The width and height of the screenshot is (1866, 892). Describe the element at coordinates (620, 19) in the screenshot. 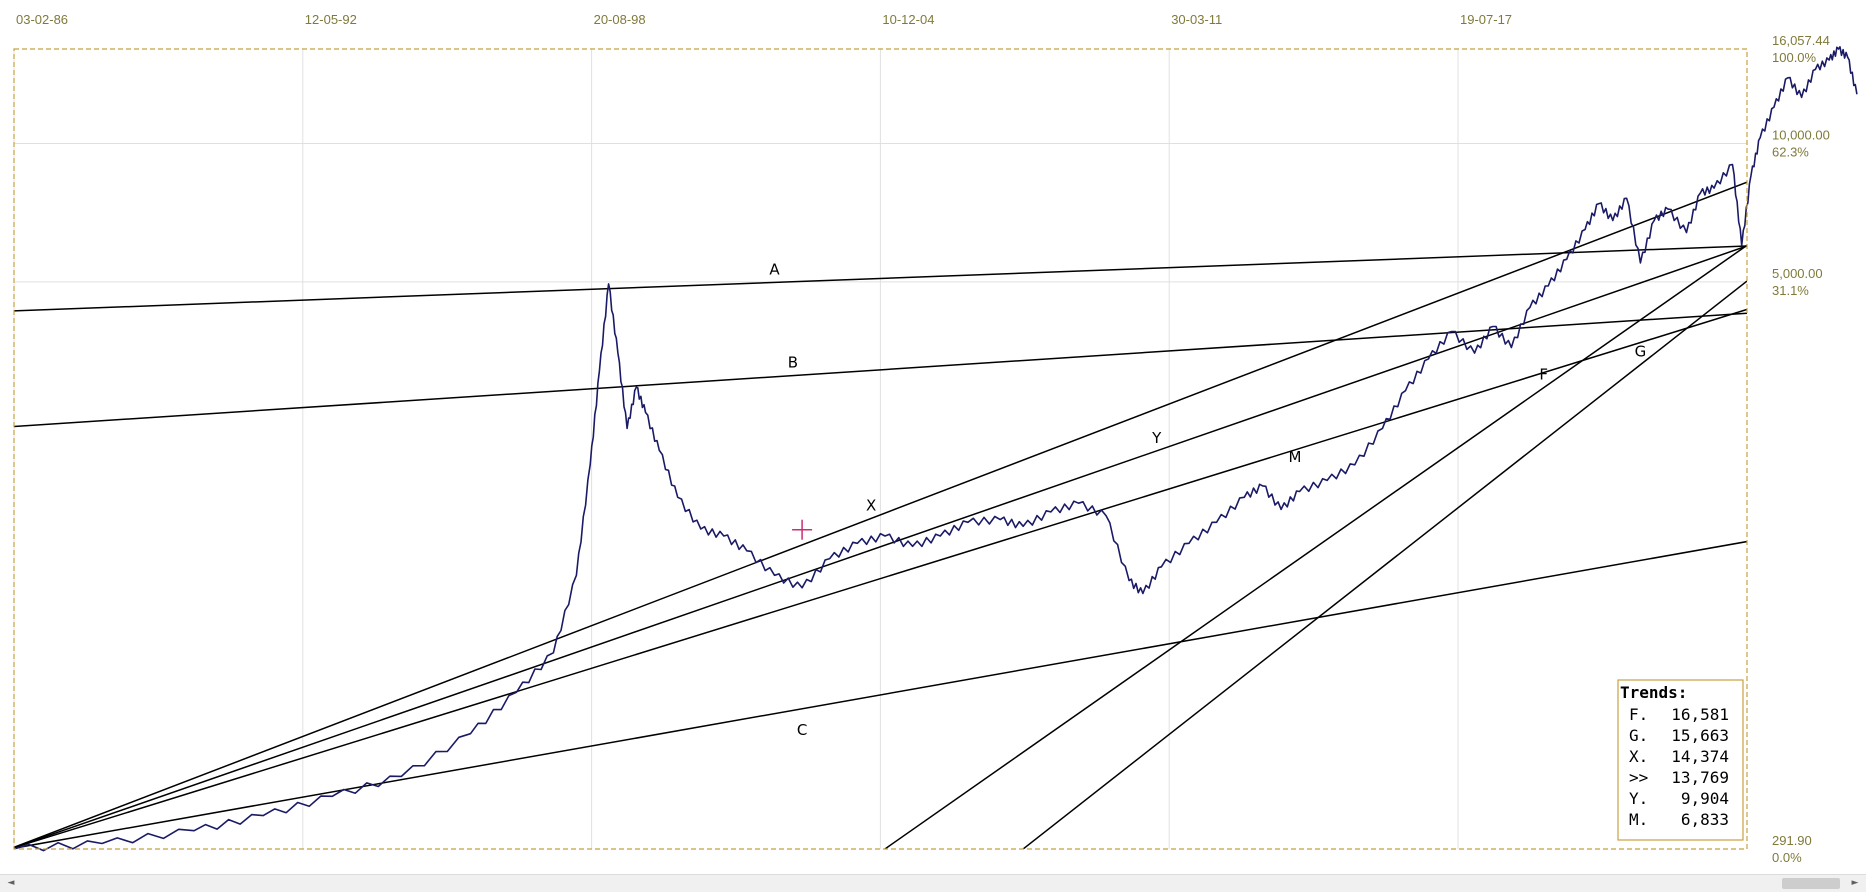

I see `x-tick-label: 20-08-98` at that location.